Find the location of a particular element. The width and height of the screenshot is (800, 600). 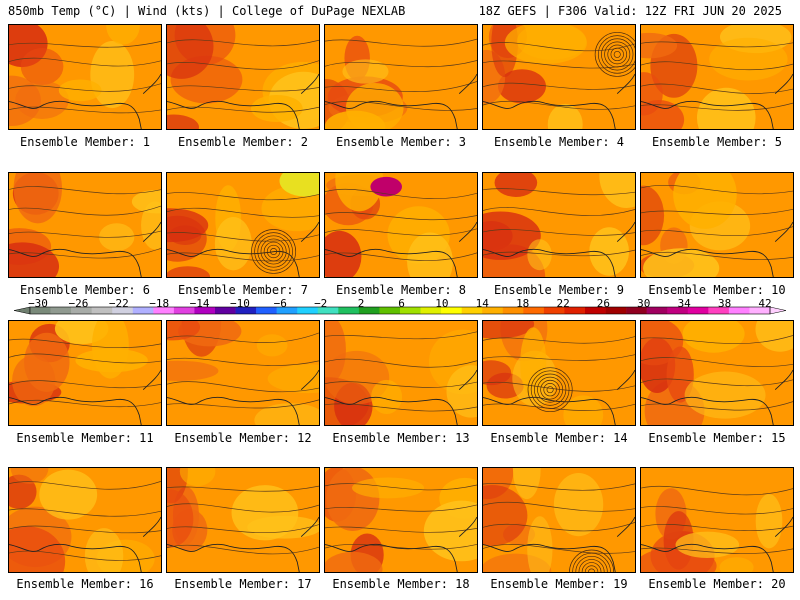

colorbar-tick-label: 26 is located at coordinates (603, 303).